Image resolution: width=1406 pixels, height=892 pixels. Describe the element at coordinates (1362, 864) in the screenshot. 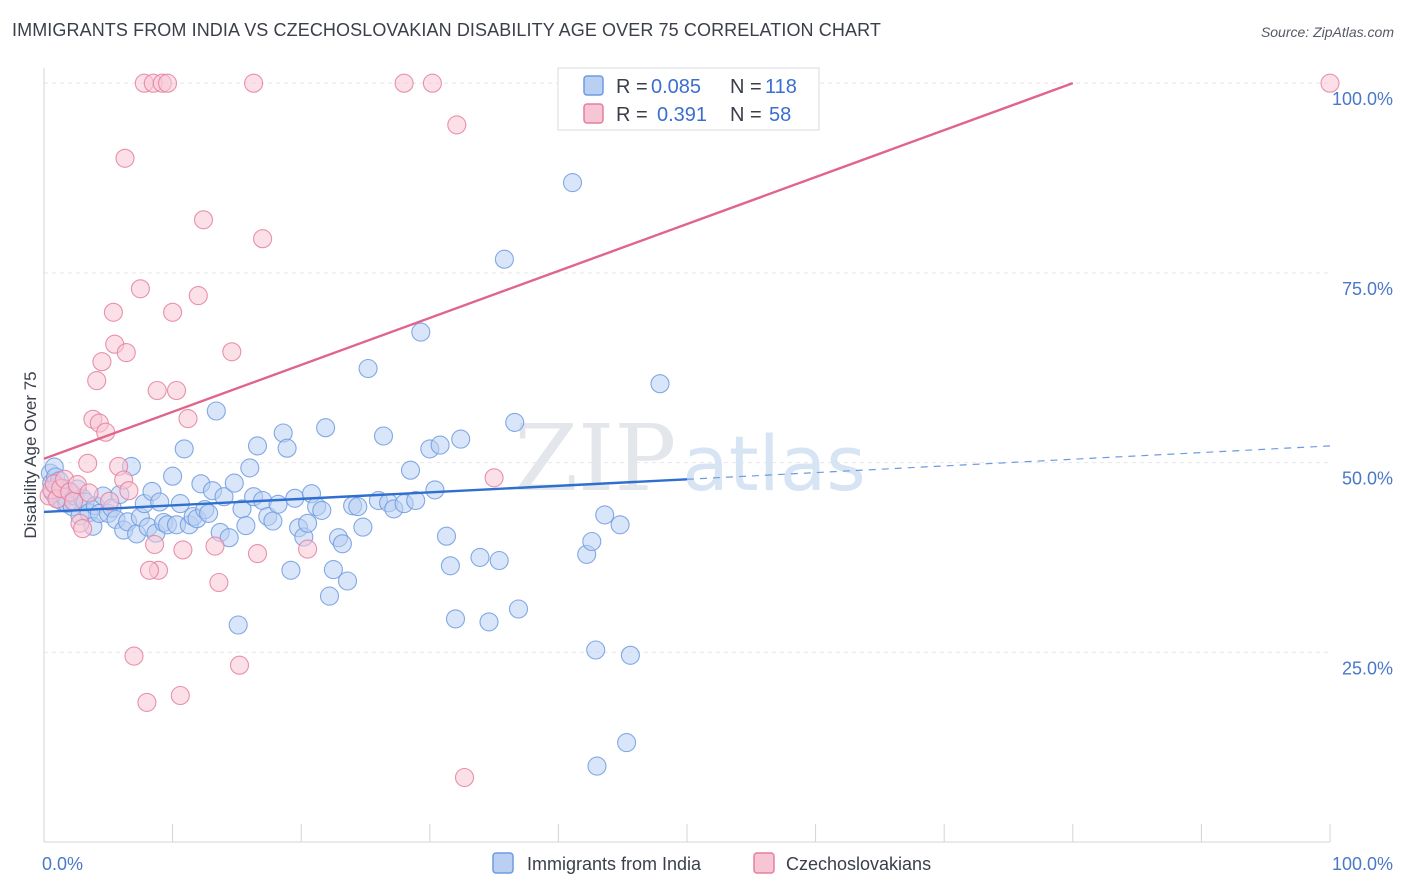

I see `x-tick-label-1: 100.0%` at that location.